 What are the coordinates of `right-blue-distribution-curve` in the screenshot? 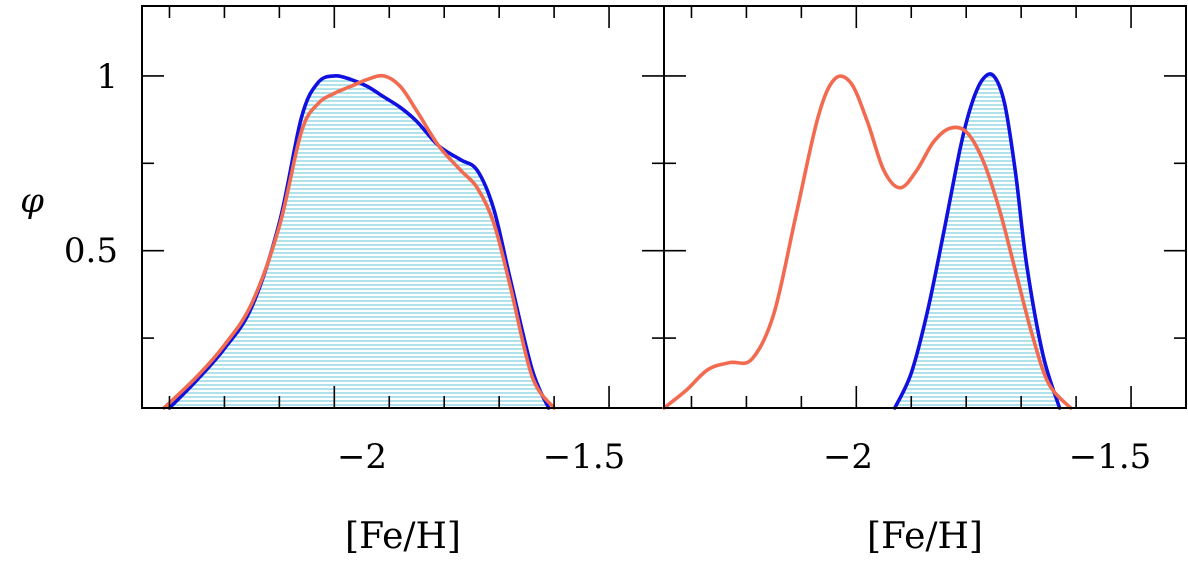 It's located at (977, 241).